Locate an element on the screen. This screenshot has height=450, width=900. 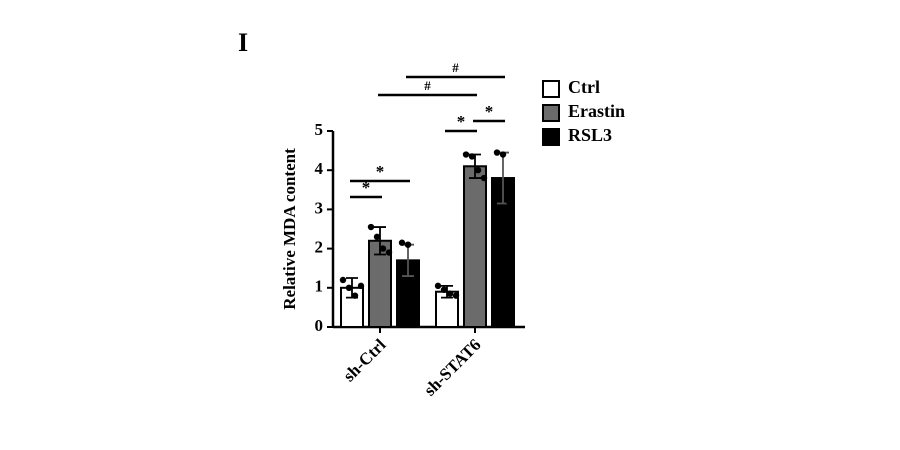
y-tick-label: 1 is located at coordinates (319, 286).